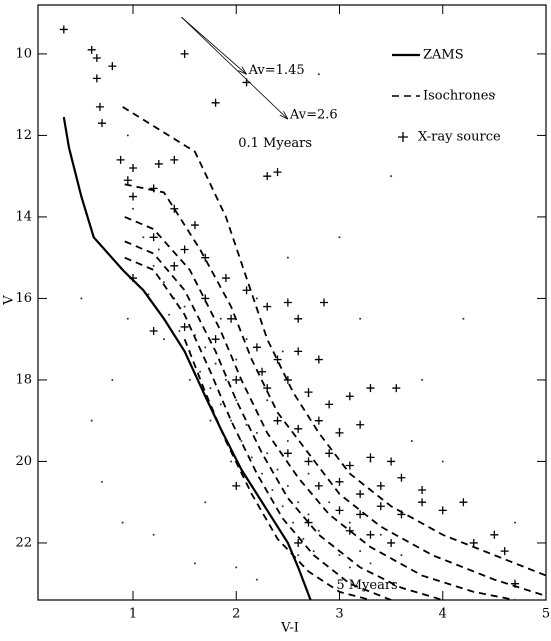 The image size is (551, 641). What do you see at coordinates (23, 135) in the screenshot?
I see `y-tick-label: 12` at bounding box center [23, 135].